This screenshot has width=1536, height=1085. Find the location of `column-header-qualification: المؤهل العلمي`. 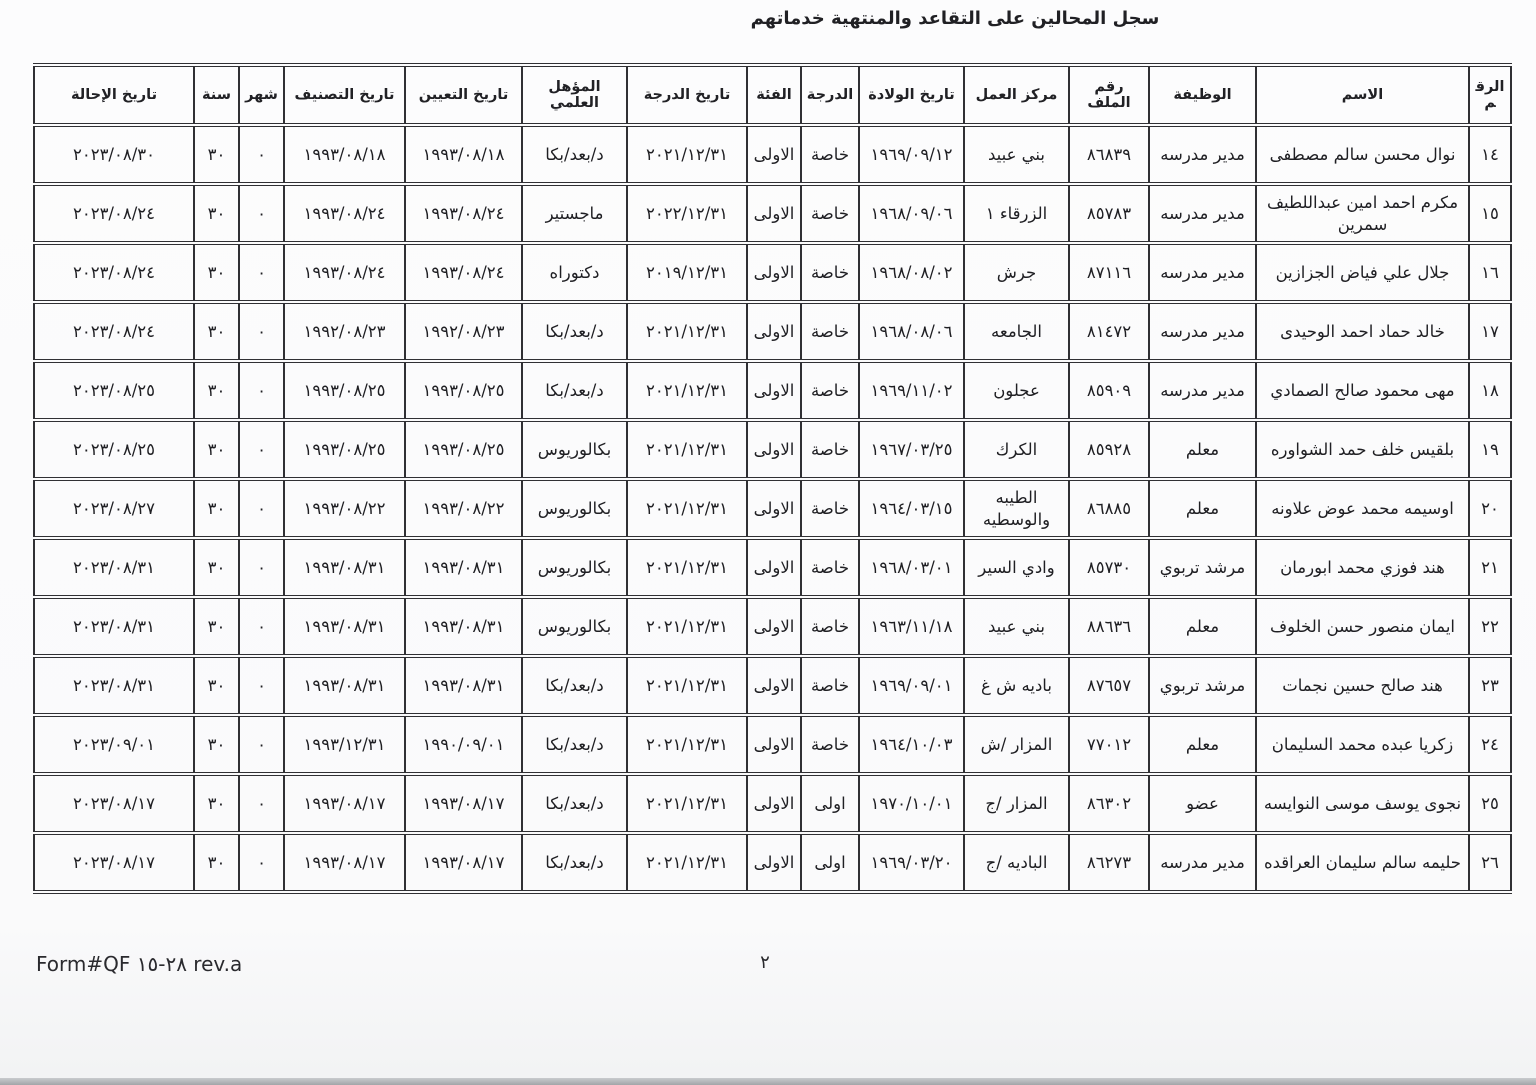

column-header-qualification: المؤهل العلمي is located at coordinates (574, 95).